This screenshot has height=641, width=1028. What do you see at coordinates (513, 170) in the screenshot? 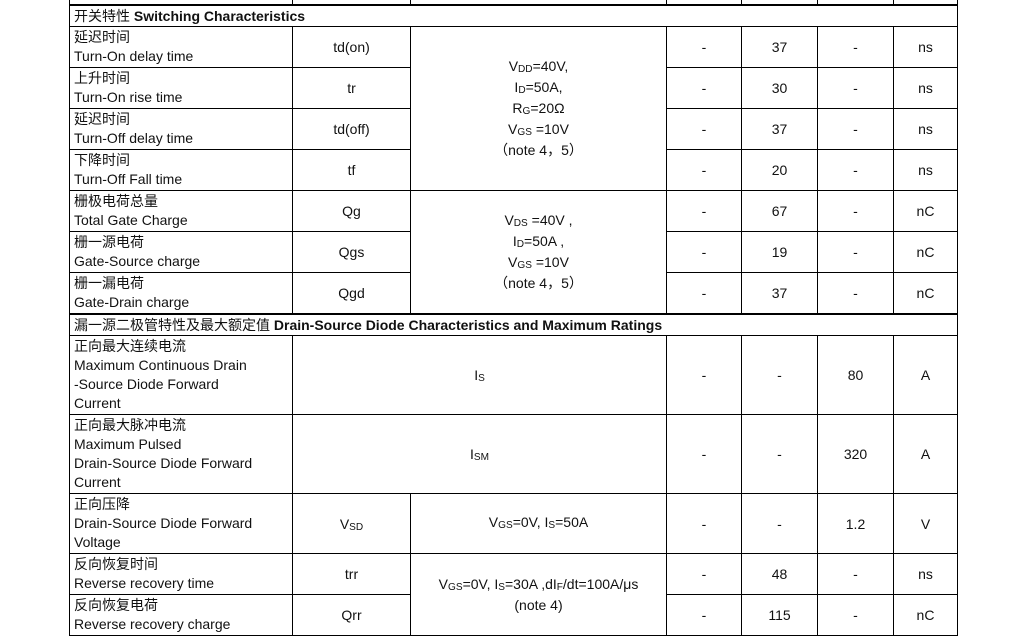
I see `table-row-tf: 下降时间 Turn-Off Fall time tf - 20 - ns` at bounding box center [513, 170].